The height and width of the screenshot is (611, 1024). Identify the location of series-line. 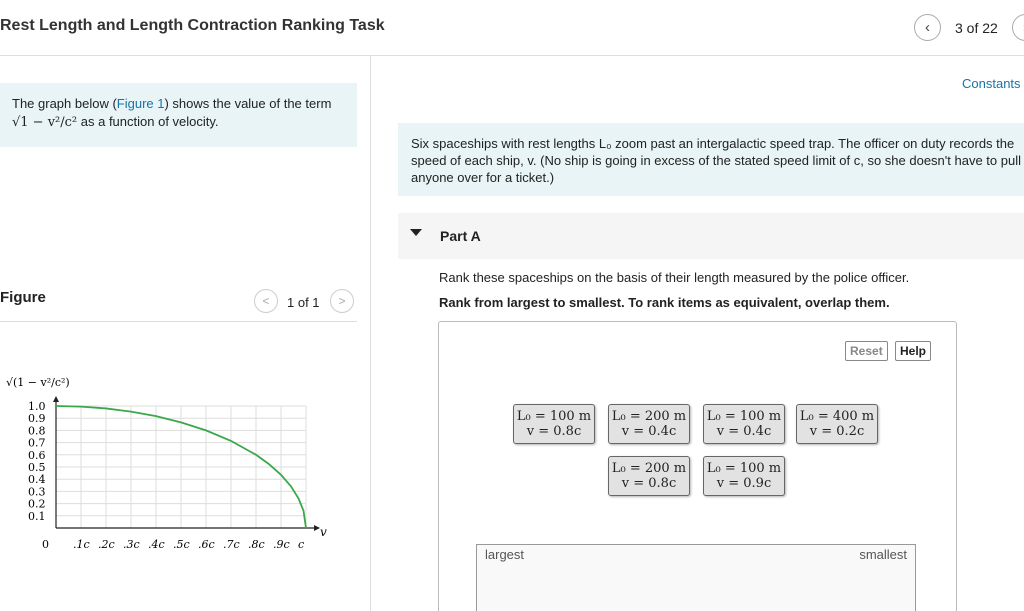
(181, 467).